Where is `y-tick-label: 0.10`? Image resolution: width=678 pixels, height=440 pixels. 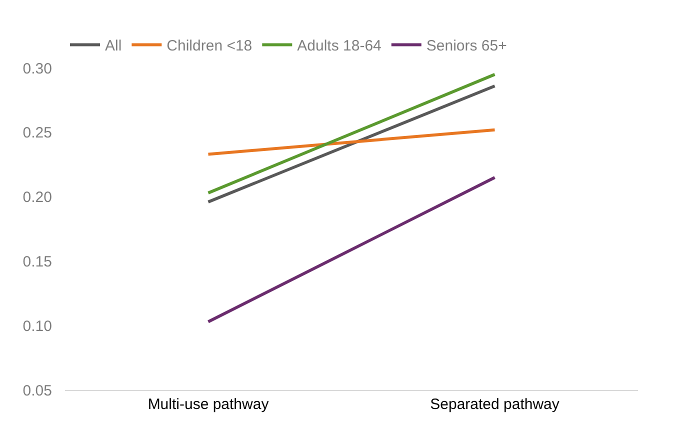 y-tick-label: 0.10 is located at coordinates (37, 326).